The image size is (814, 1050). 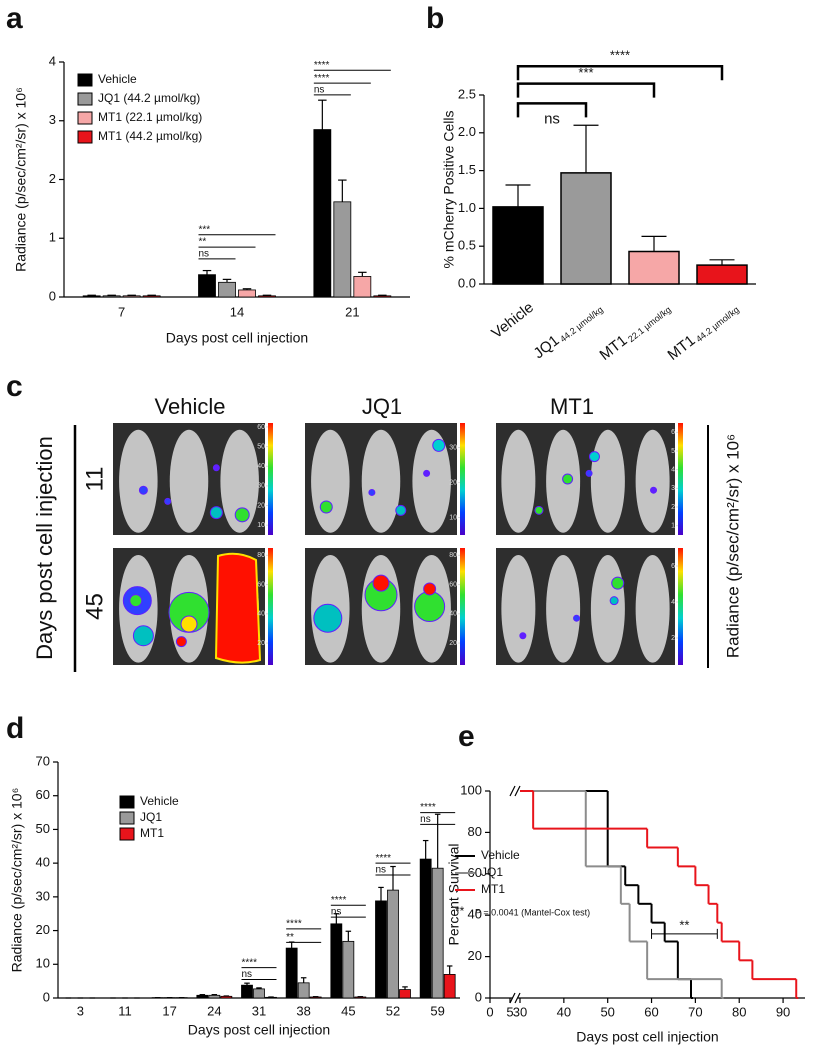 I want to click on column-title: Vehicle, so click(x=190, y=406).